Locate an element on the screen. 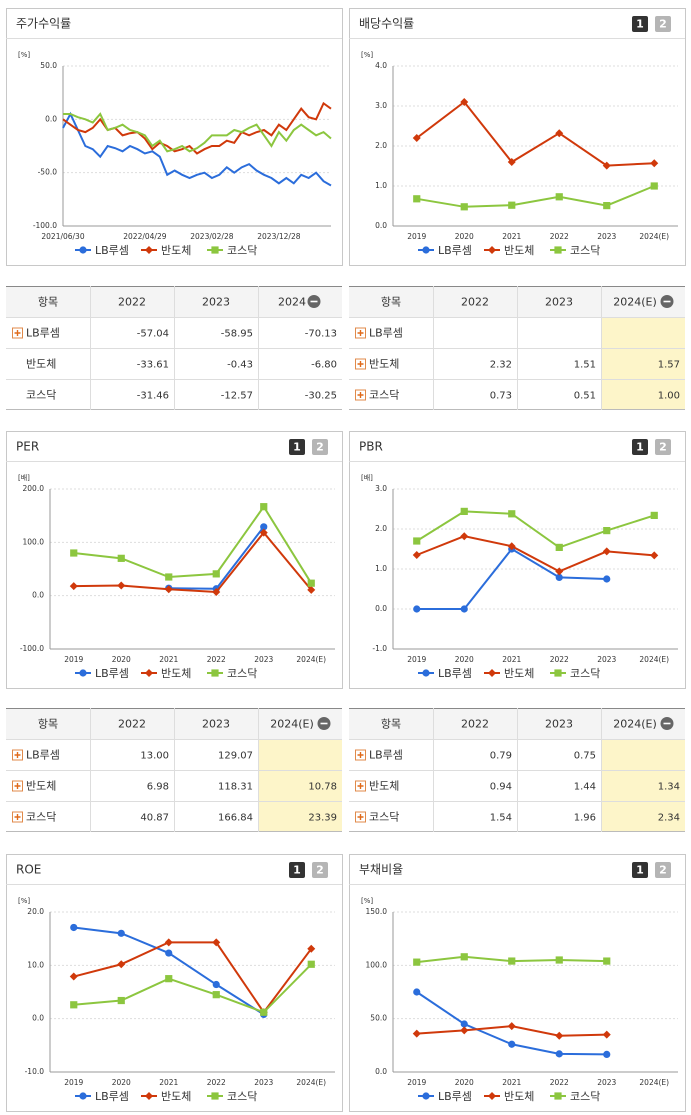  table-cell: 0.94 is located at coordinates (501, 787).